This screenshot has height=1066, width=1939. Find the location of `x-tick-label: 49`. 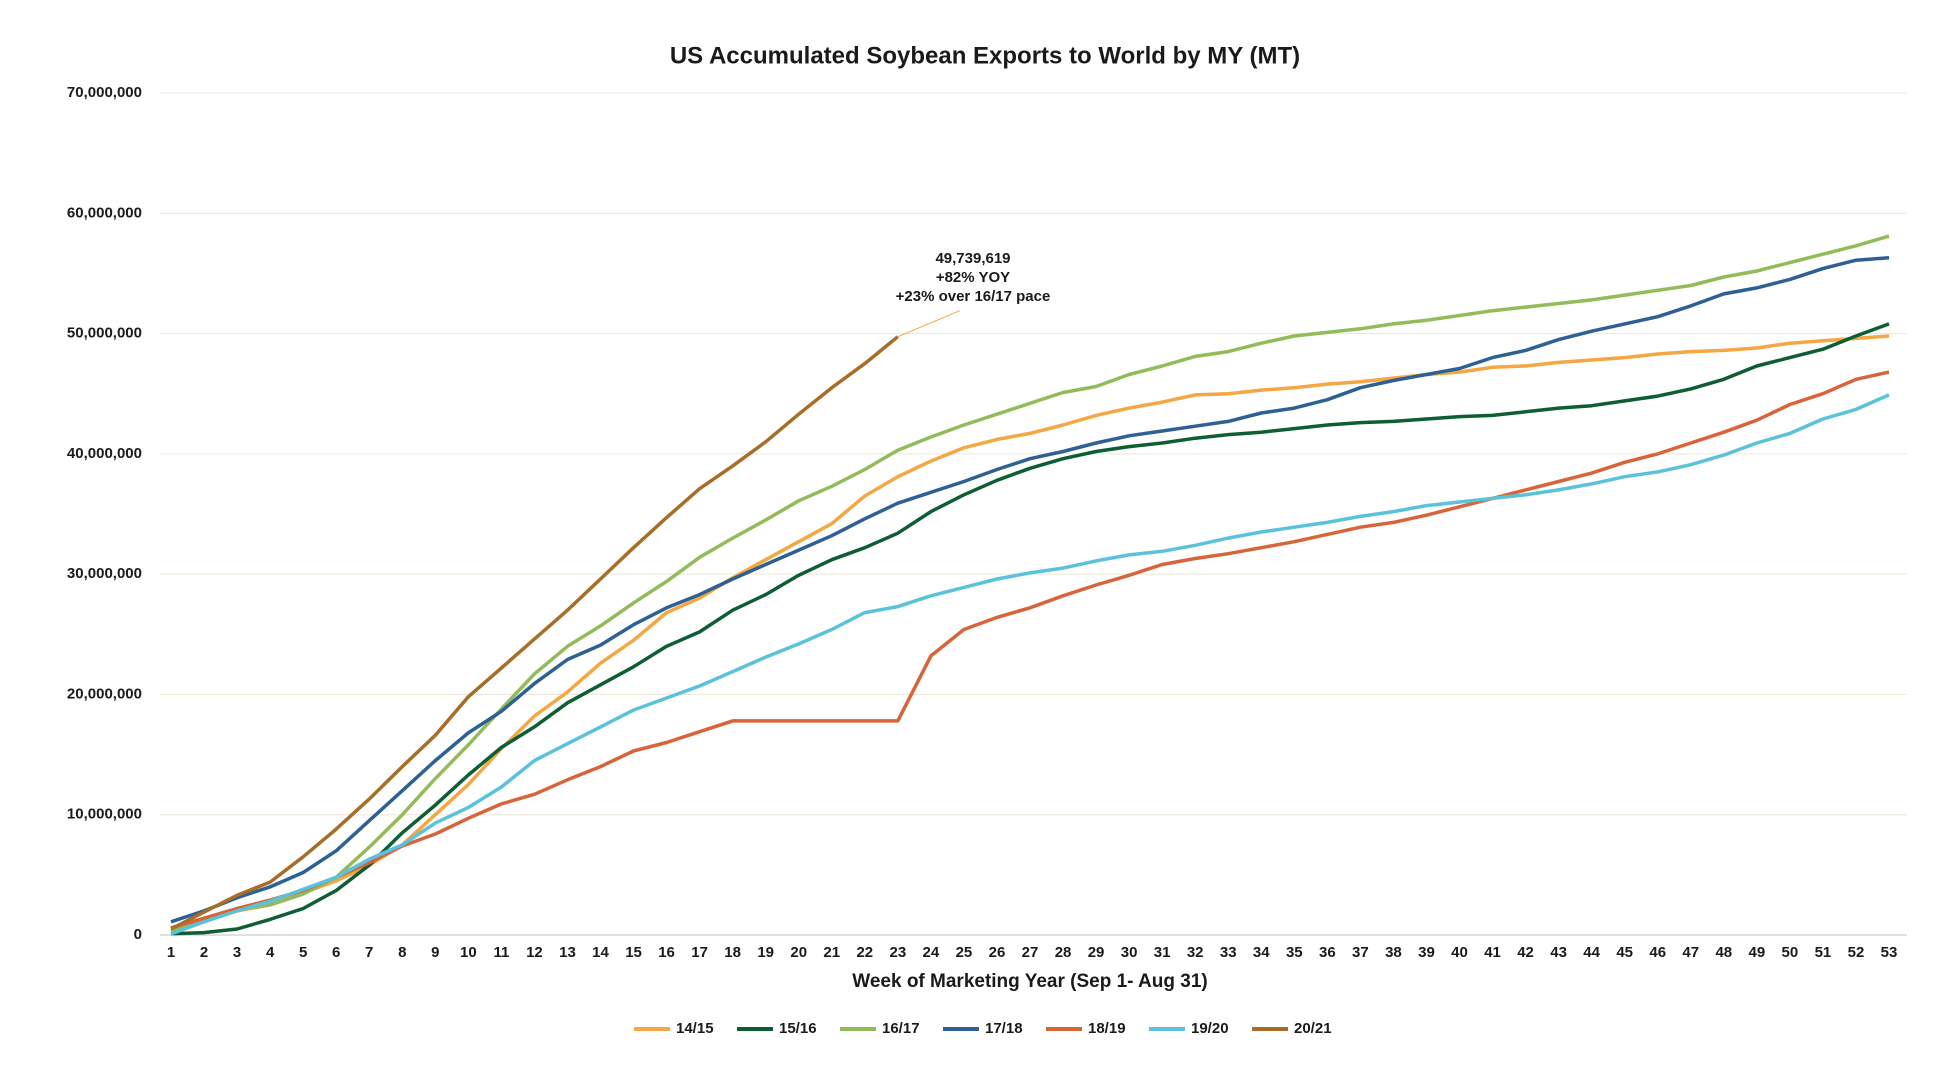

x-tick-label: 49 is located at coordinates (1757, 952).